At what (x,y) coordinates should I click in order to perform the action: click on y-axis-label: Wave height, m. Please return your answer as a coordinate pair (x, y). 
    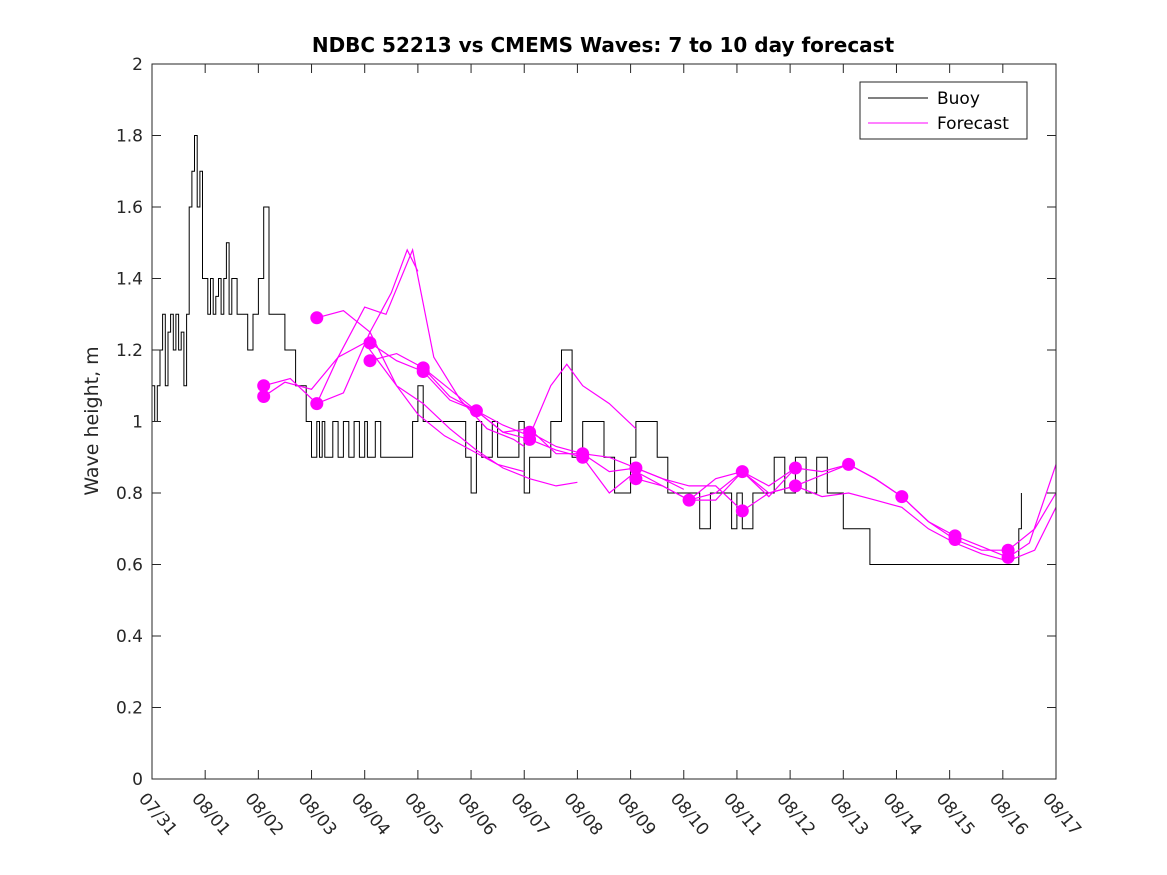
    Looking at the image, I should click on (92, 420).